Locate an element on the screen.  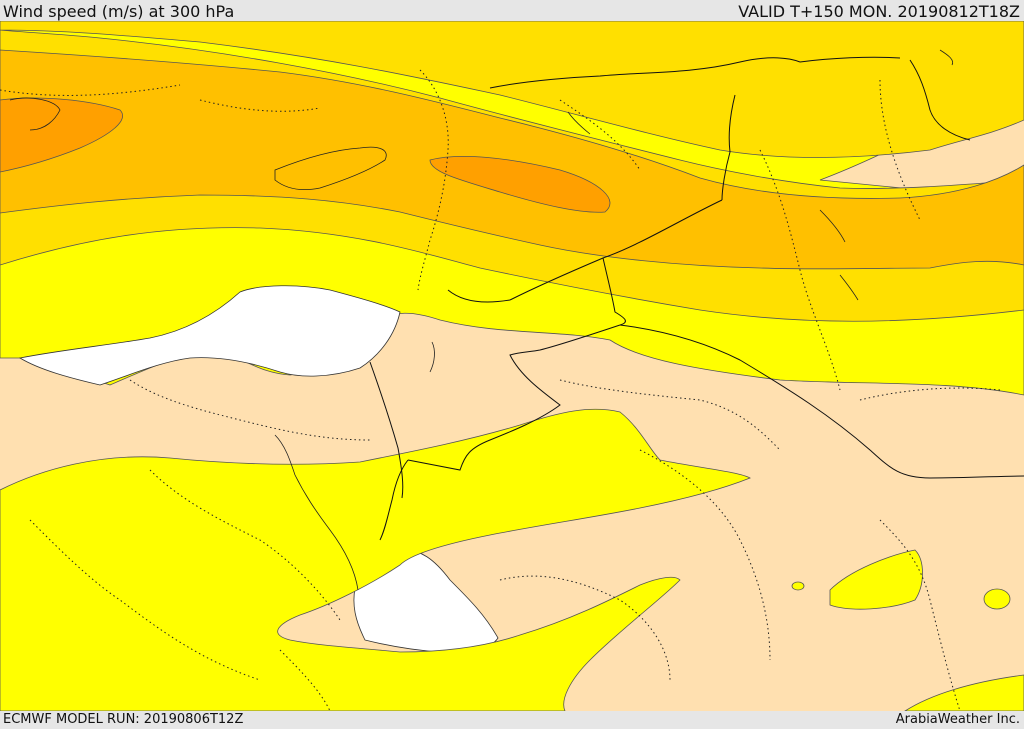
jet-patch-east is located at coordinates (876, 579).